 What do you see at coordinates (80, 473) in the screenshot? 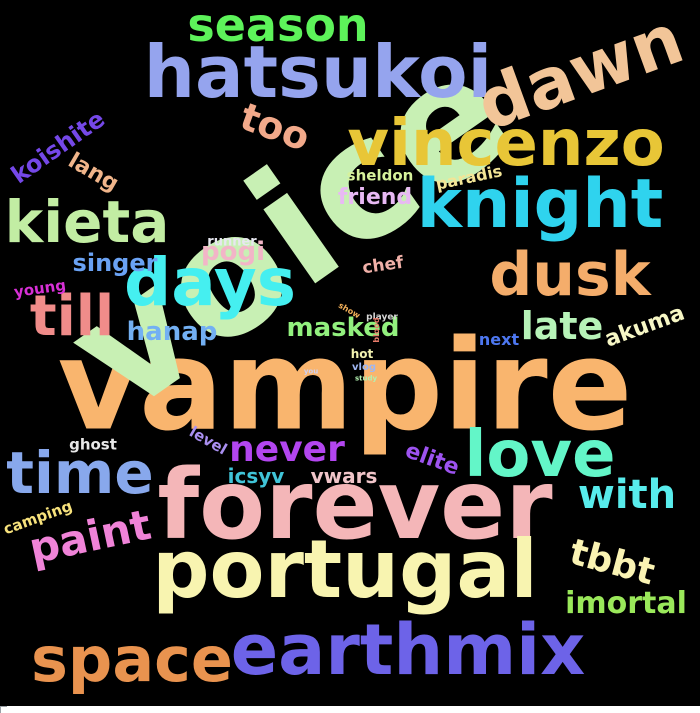
I see `word-time: time` at bounding box center [80, 473].